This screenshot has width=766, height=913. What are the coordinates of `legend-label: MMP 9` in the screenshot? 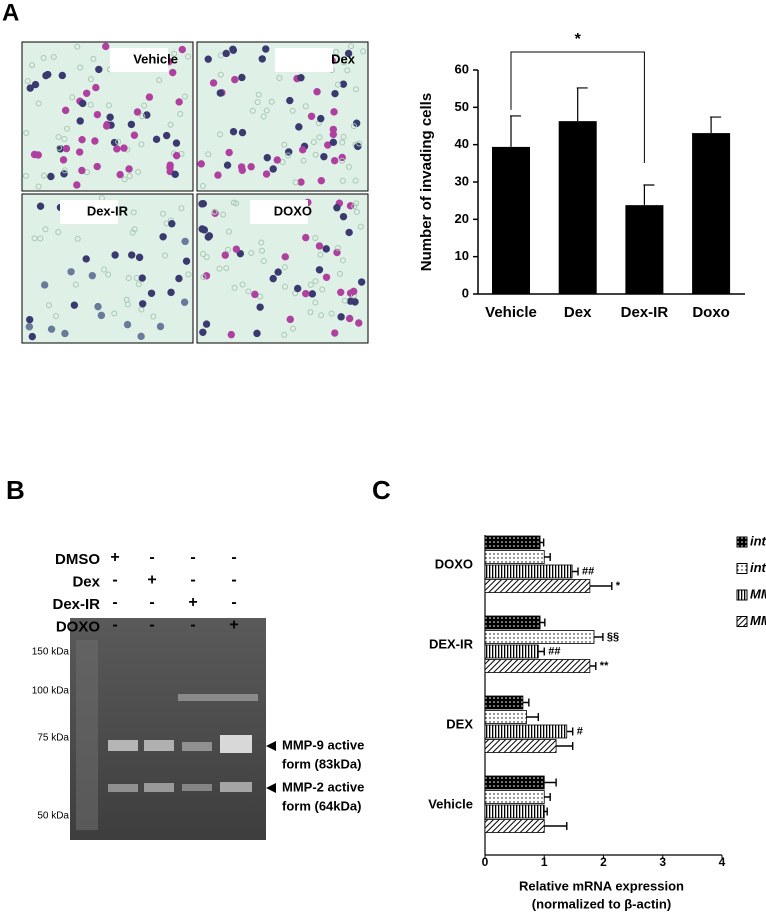 It's located at (758, 593).